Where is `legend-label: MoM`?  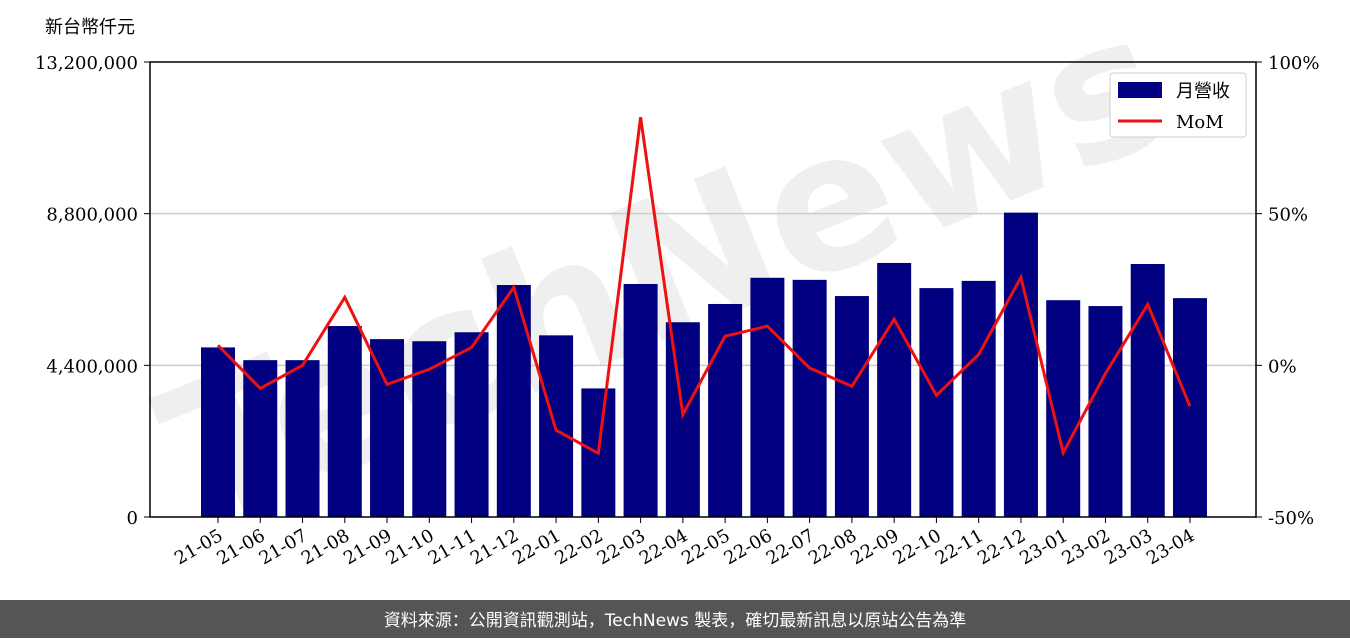 legend-label: MoM is located at coordinates (1200, 122).